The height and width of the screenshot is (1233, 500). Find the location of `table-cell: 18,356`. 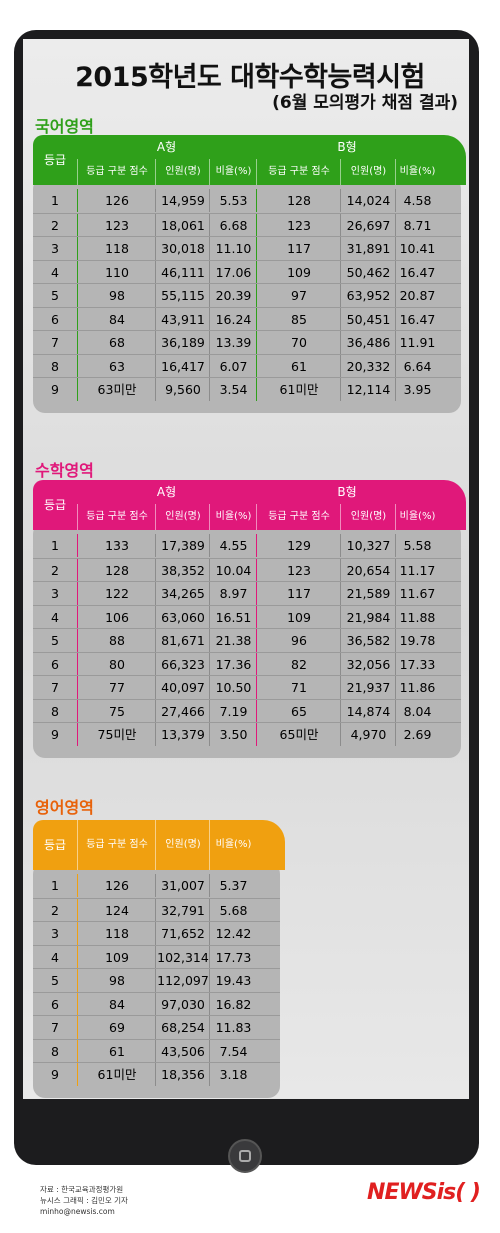

table-cell: 18,356 is located at coordinates (182, 1074).